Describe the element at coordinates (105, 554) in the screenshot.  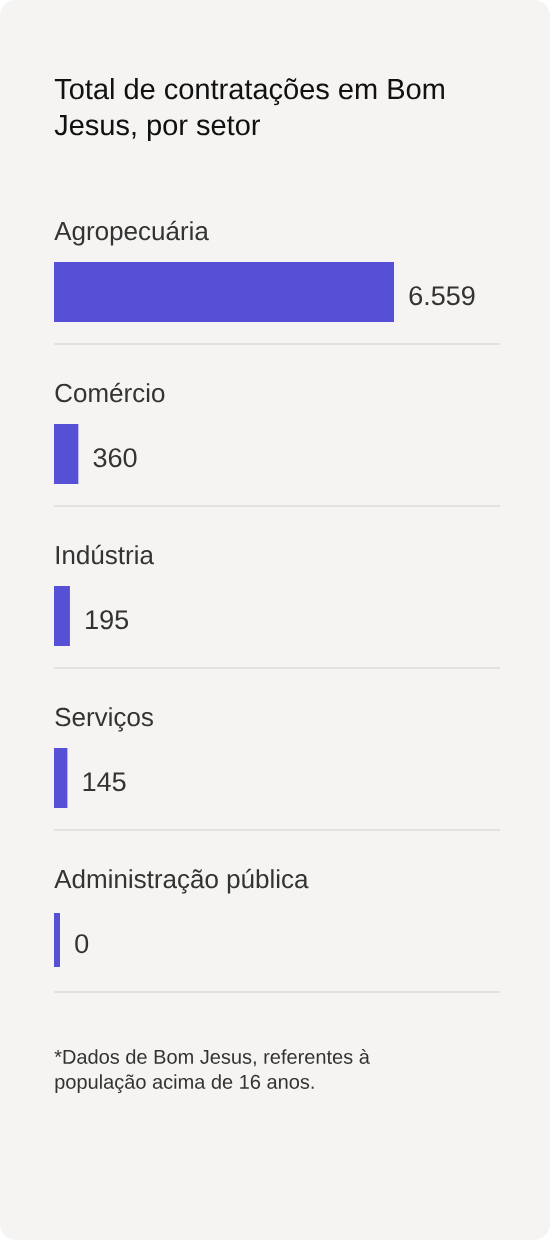
I see `y-tick-label: Indústria` at that location.